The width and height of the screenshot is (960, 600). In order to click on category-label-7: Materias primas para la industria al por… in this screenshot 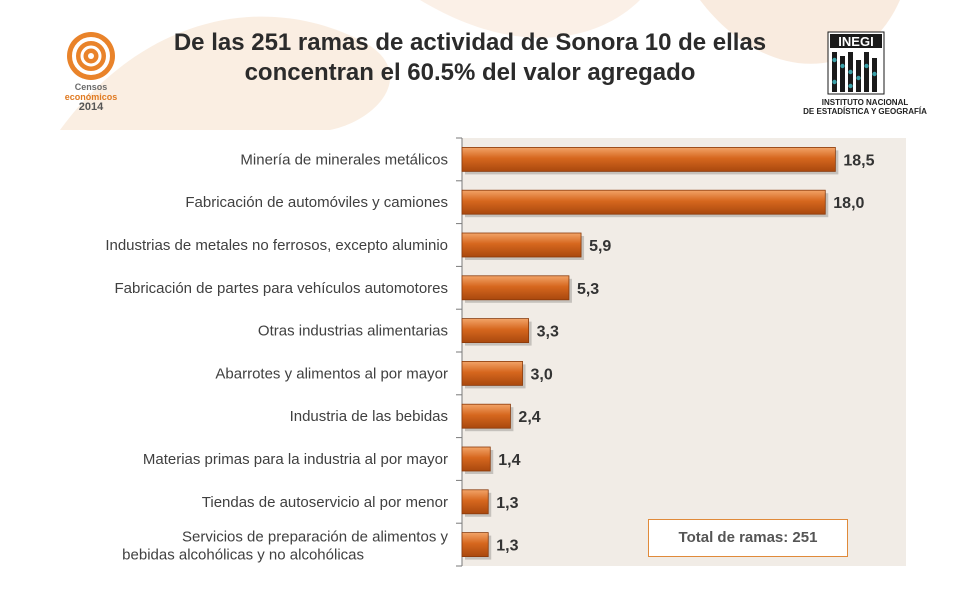, I will do `click(295, 459)`.